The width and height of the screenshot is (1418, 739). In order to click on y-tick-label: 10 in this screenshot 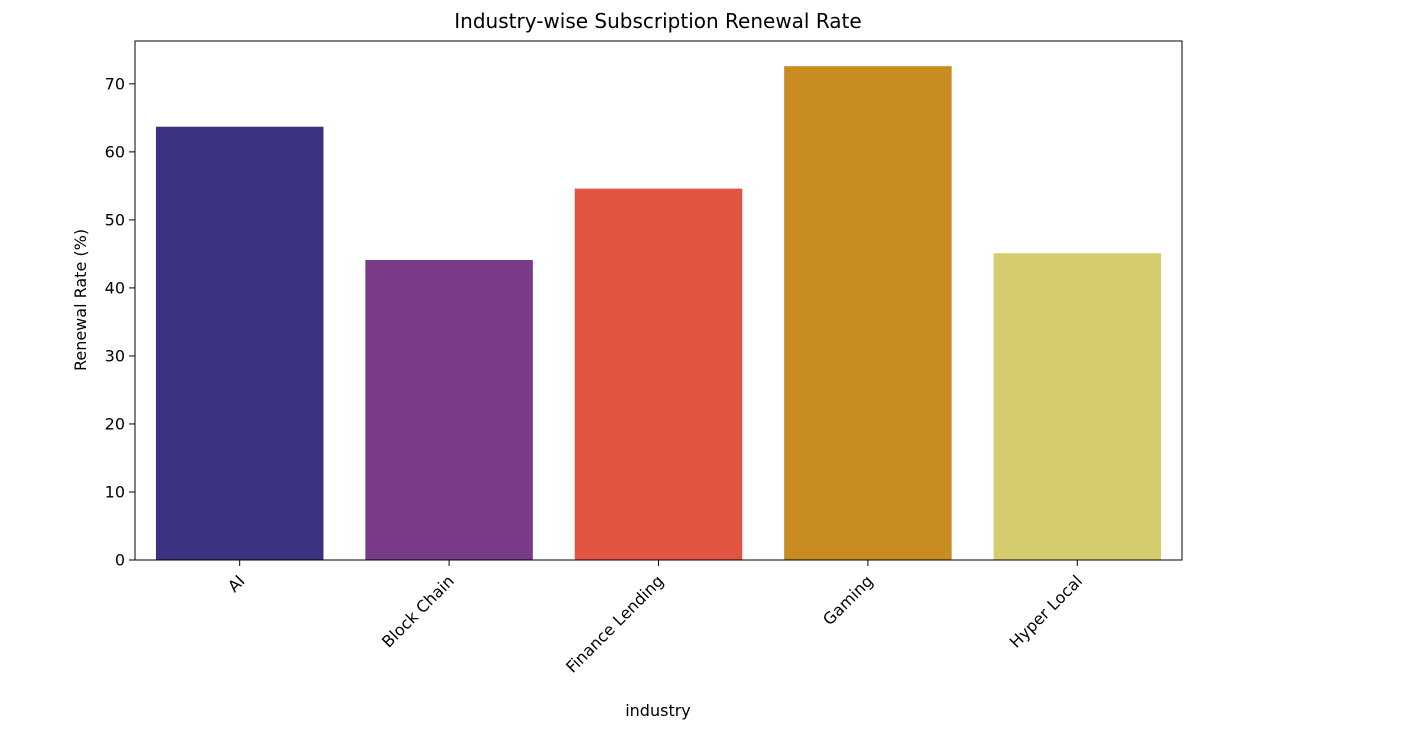, I will do `click(115, 491)`.